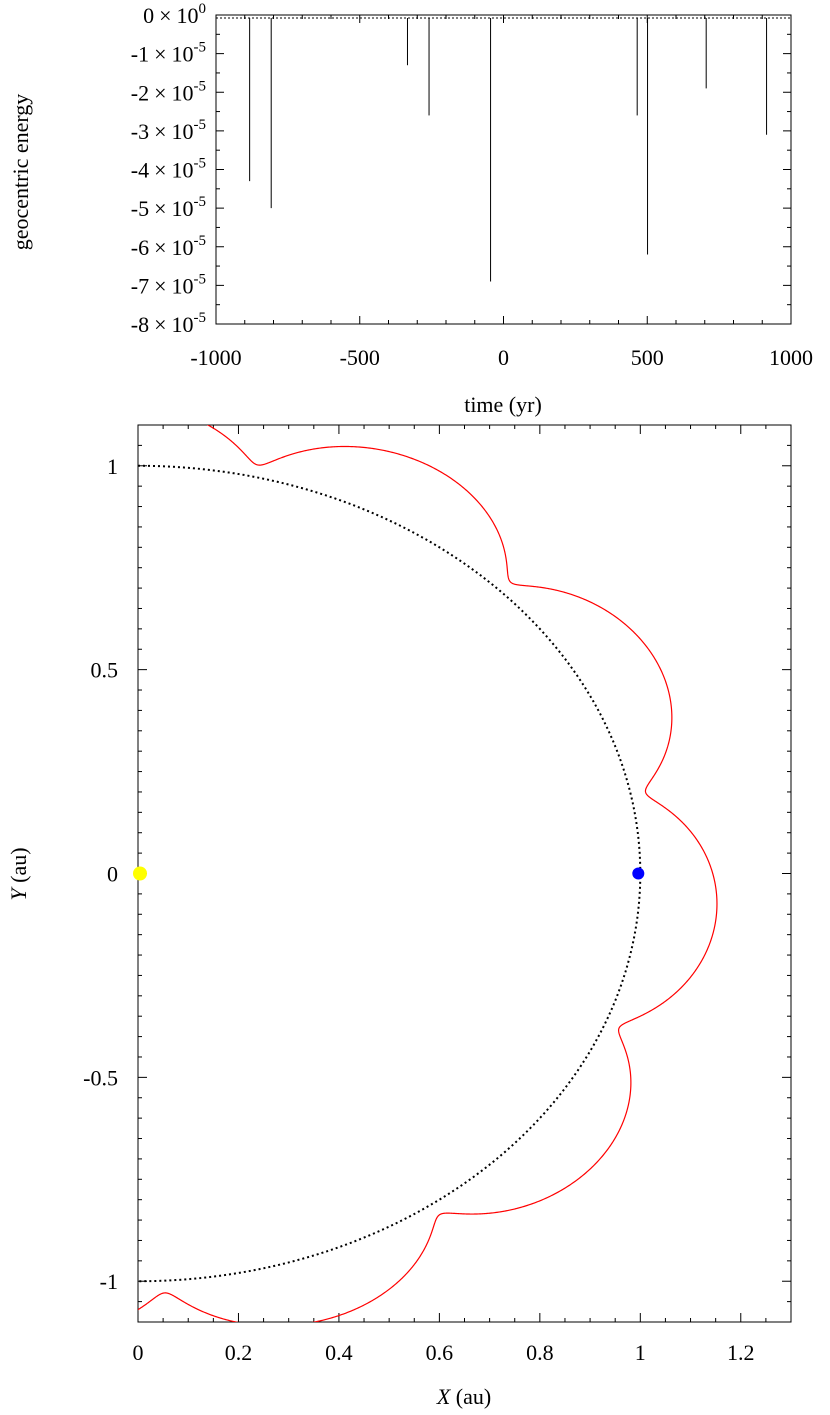 This screenshot has height=1415, width=830. I want to click on orbit-y-tick-label: 0, so click(112, 874).